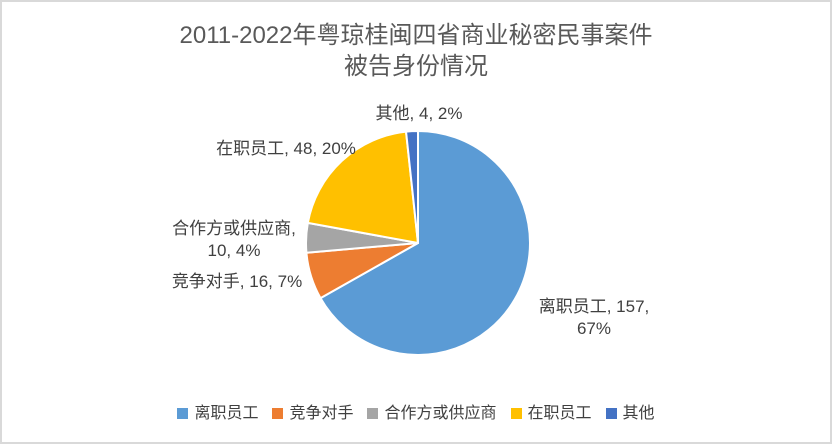 This screenshot has width=832, height=444. Describe the element at coordinates (416, 35) in the screenshot. I see `chart-title-line-1: 2011-2022年粤琼桂闽四省商业秘密民事案件` at that location.